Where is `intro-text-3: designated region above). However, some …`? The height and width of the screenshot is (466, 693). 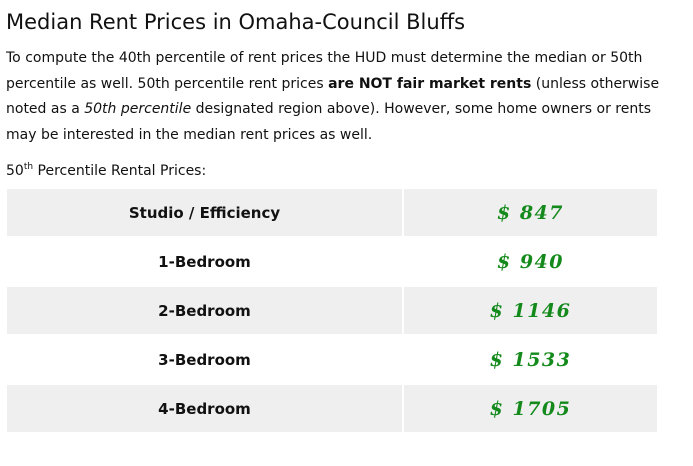 intro-text-3: designated region above). However, some … is located at coordinates (329, 122).